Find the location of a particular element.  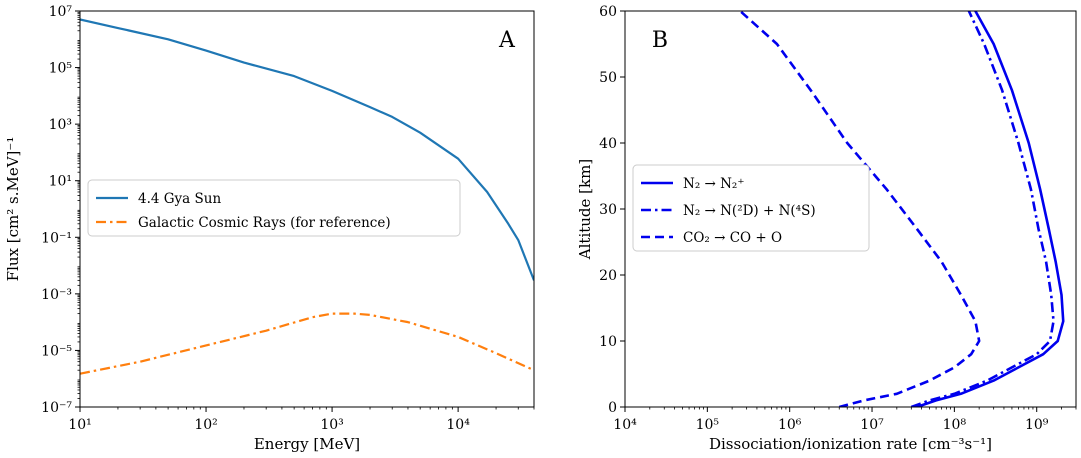

y-tick-label: 30 is located at coordinates (608, 210).